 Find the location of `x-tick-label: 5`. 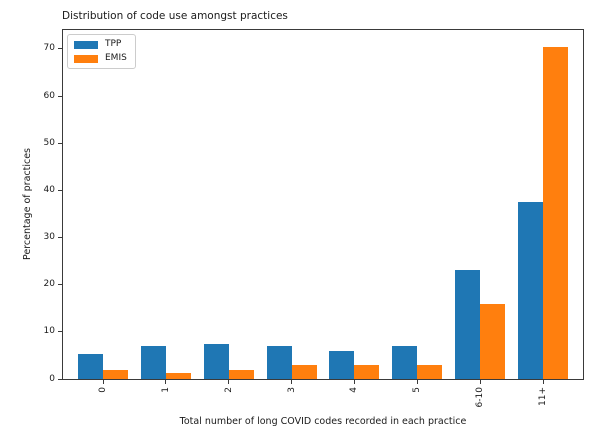

x-tick-label: 5 is located at coordinates (417, 390).